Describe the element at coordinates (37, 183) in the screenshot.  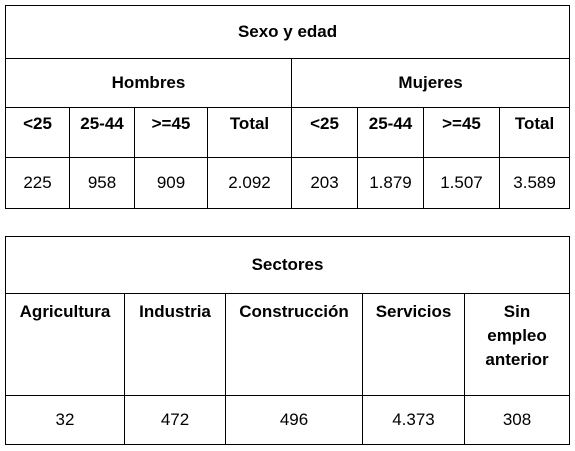
I see `hombres-under-25-value: 225` at that location.